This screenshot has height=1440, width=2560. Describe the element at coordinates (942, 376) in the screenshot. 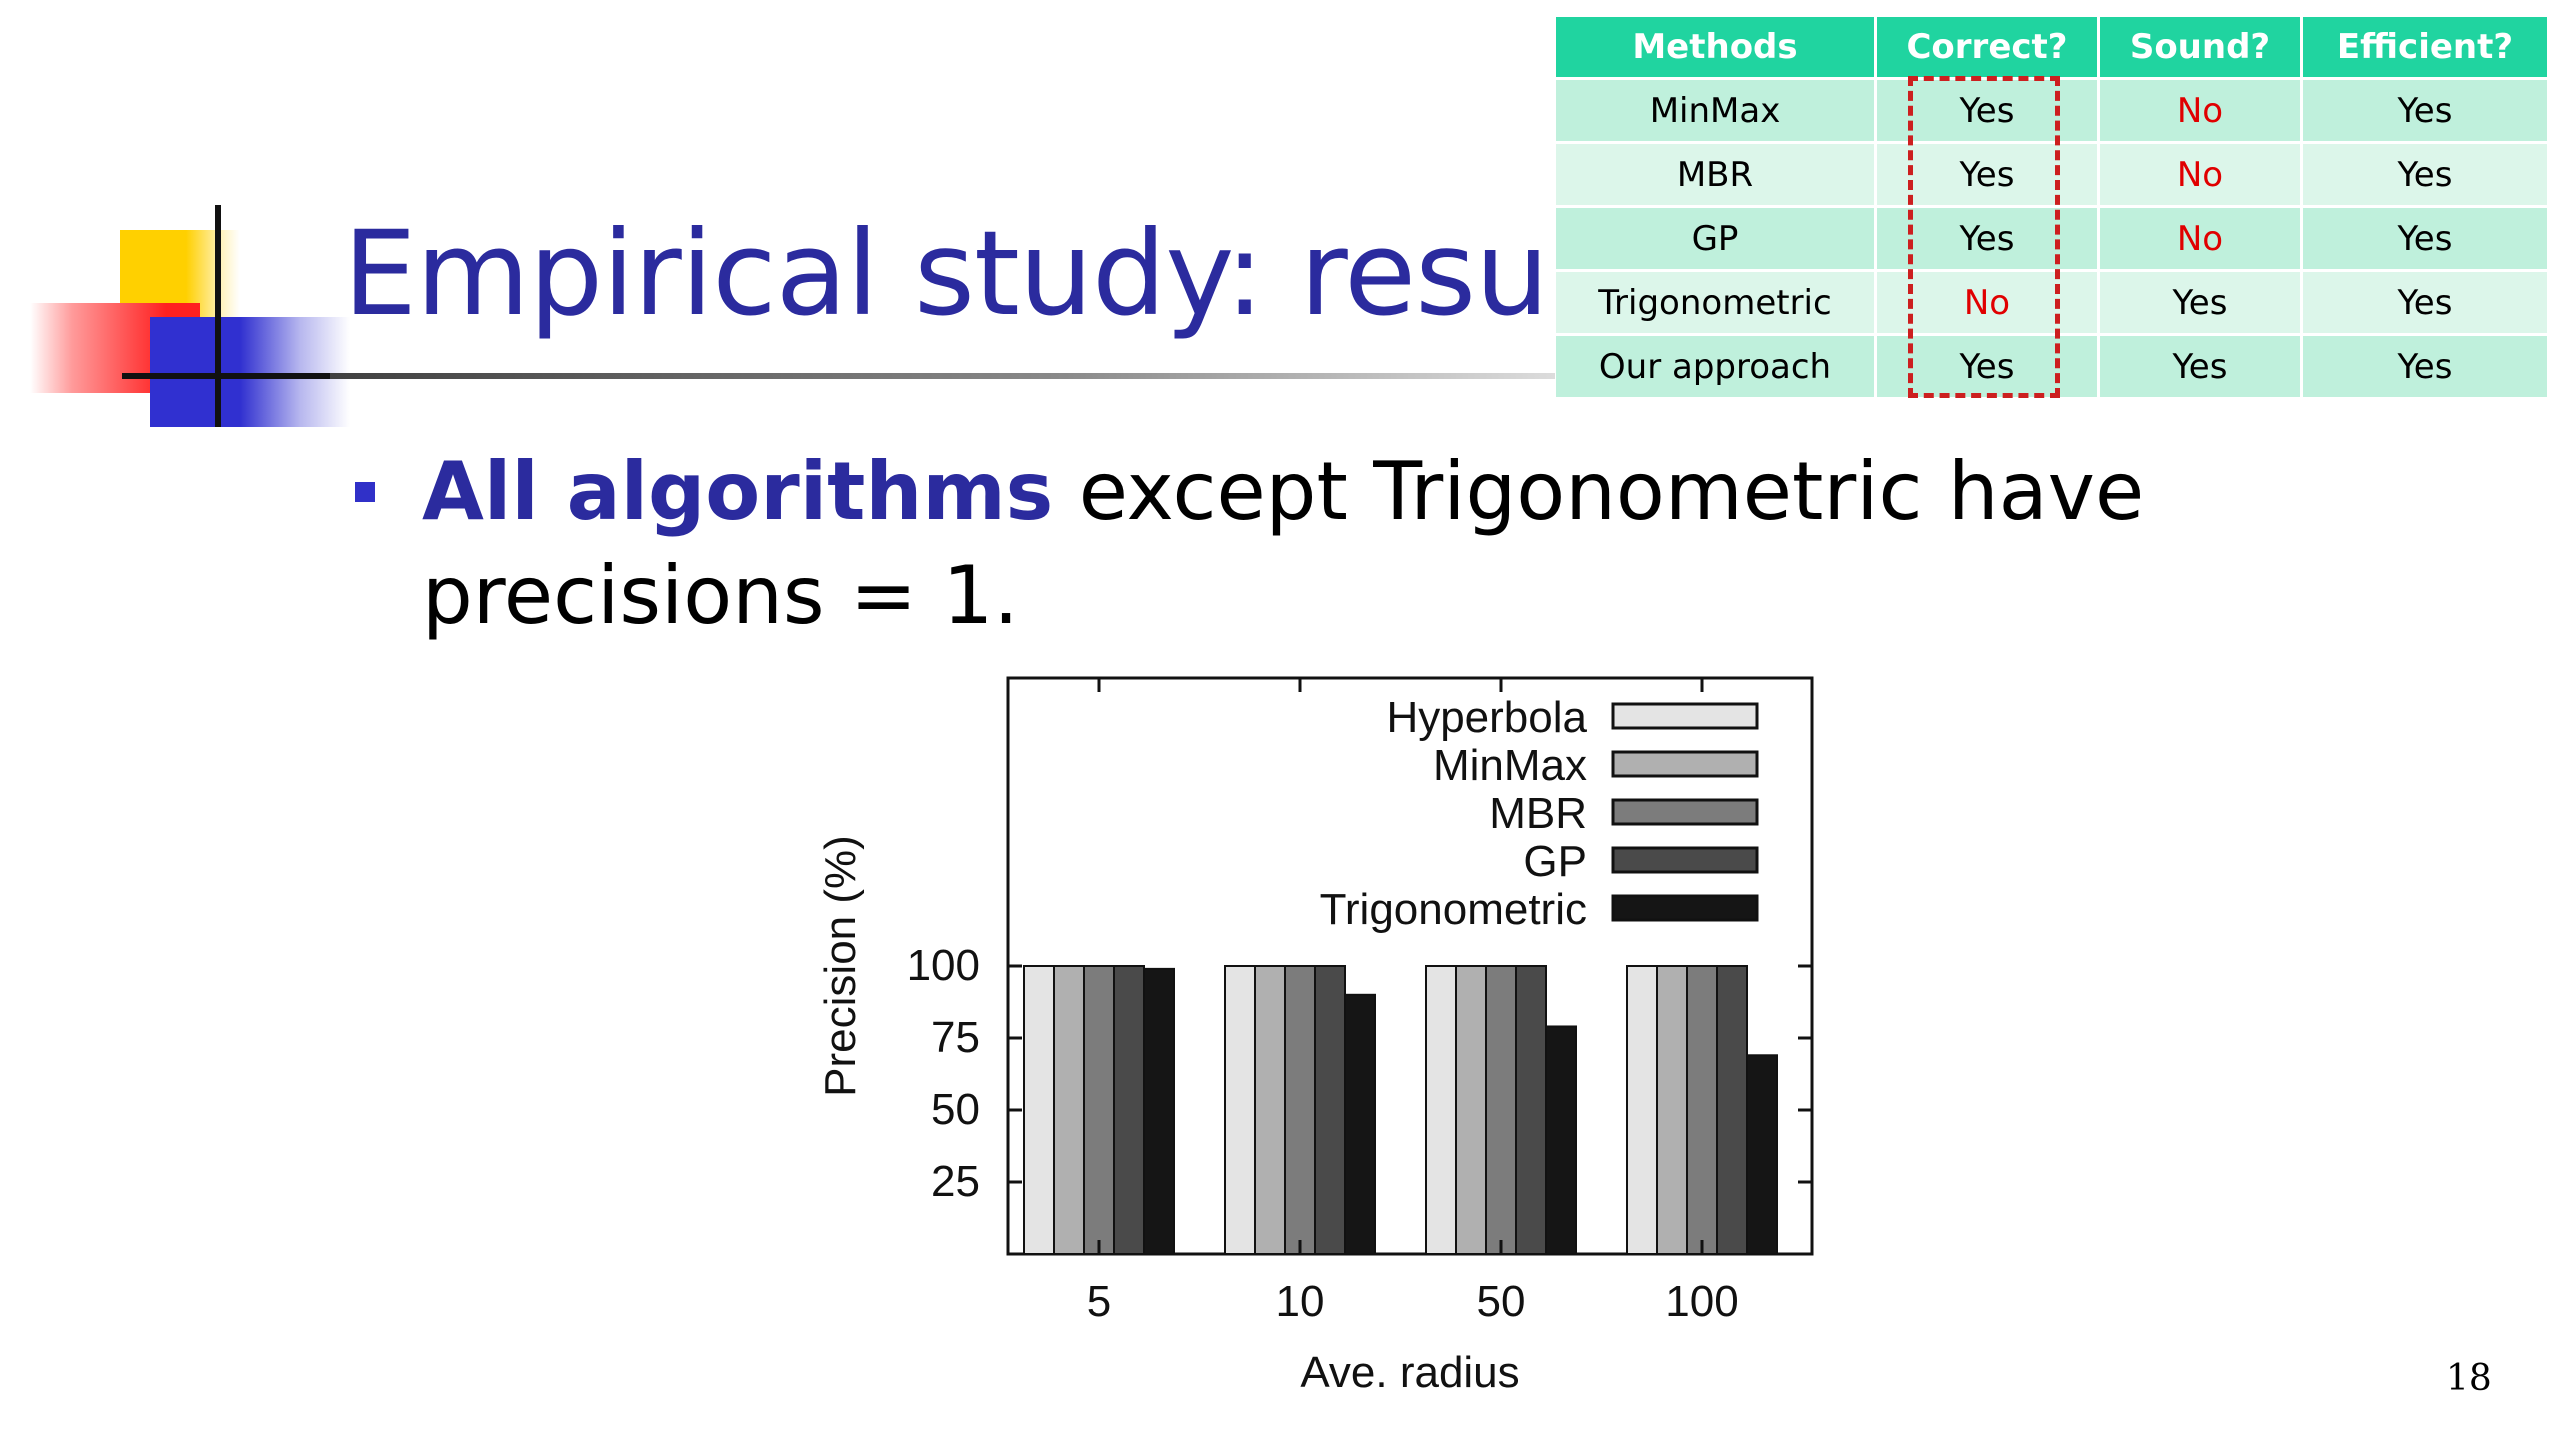

I see `title-underline` at that location.